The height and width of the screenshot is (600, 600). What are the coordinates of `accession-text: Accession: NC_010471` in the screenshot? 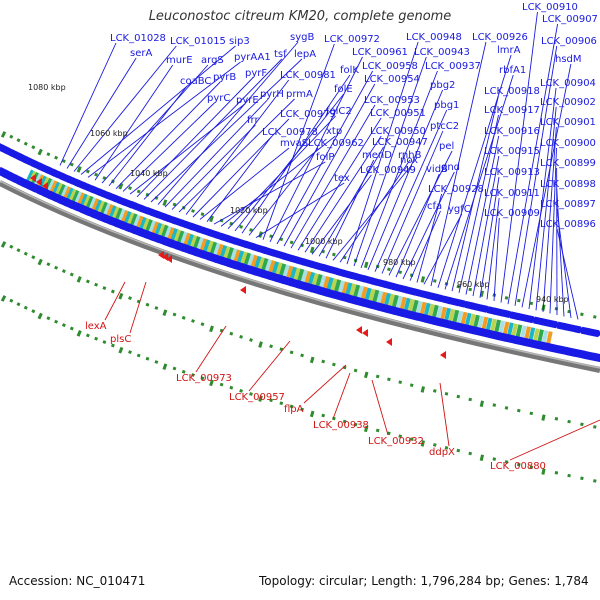 It's located at (77, 581).